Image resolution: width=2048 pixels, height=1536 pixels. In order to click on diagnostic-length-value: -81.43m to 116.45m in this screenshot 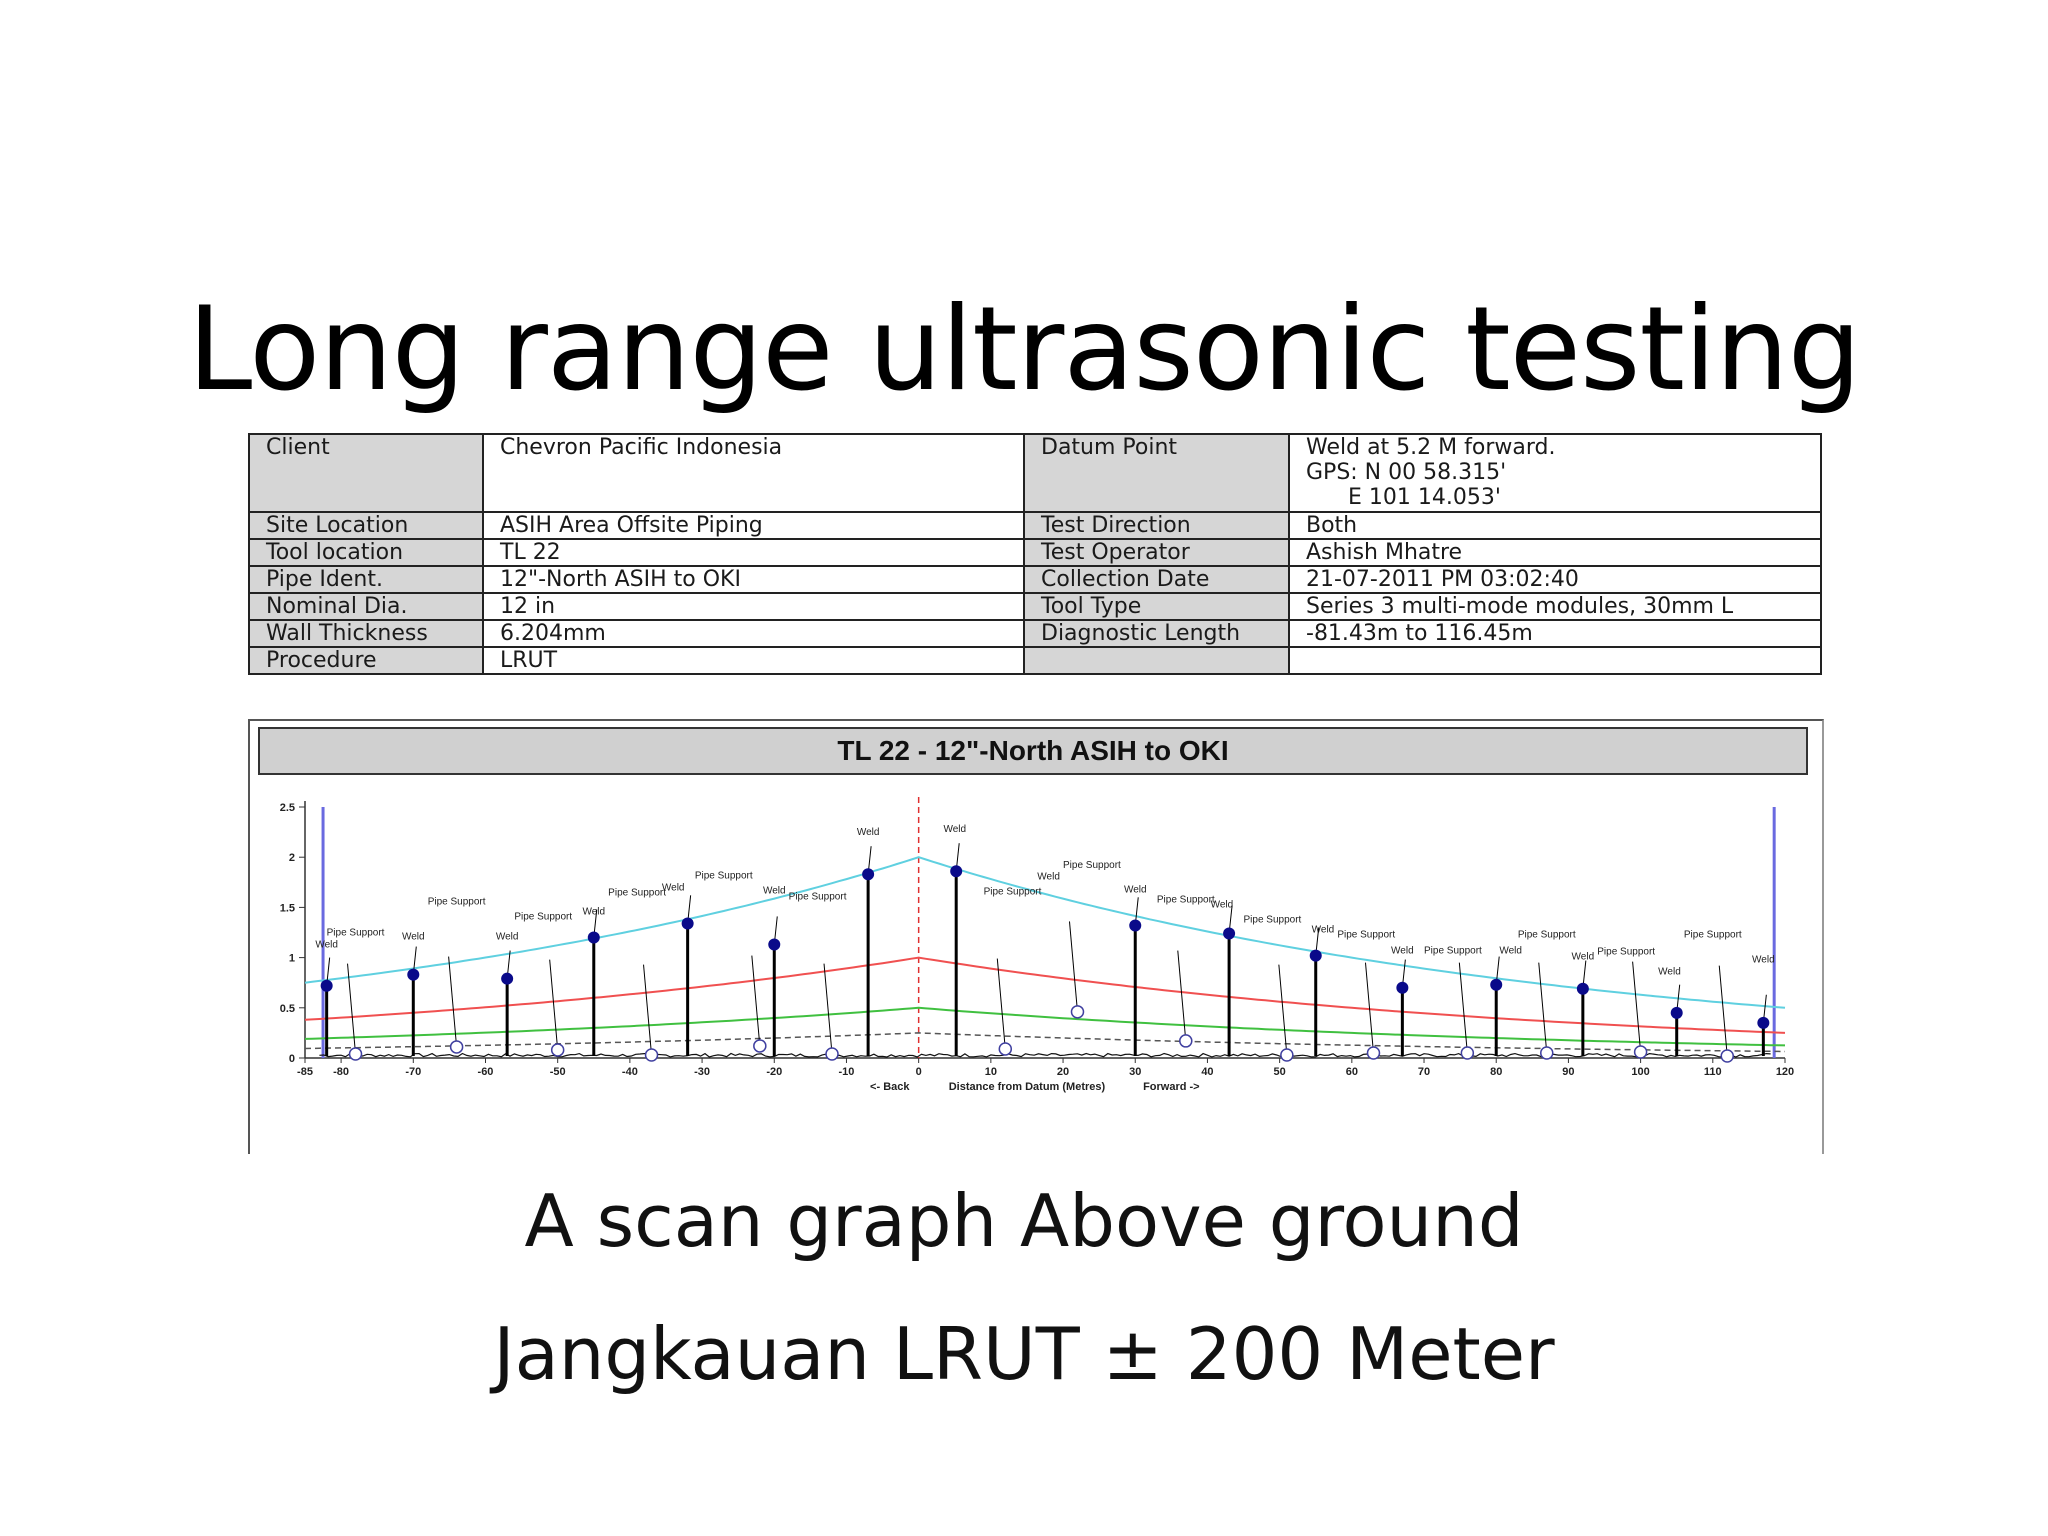, I will do `click(1555, 633)`.